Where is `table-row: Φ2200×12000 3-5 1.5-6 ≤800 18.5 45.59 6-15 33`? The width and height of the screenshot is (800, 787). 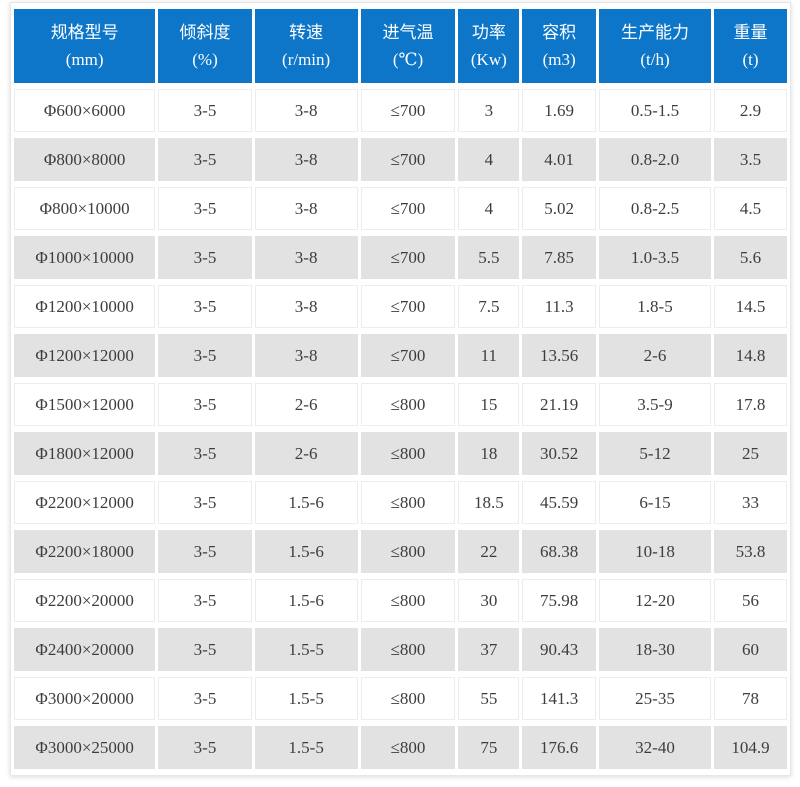 table-row: Φ2200×12000 3-5 1.5-6 ≤800 18.5 45.59 6-15 33 is located at coordinates (400, 502).